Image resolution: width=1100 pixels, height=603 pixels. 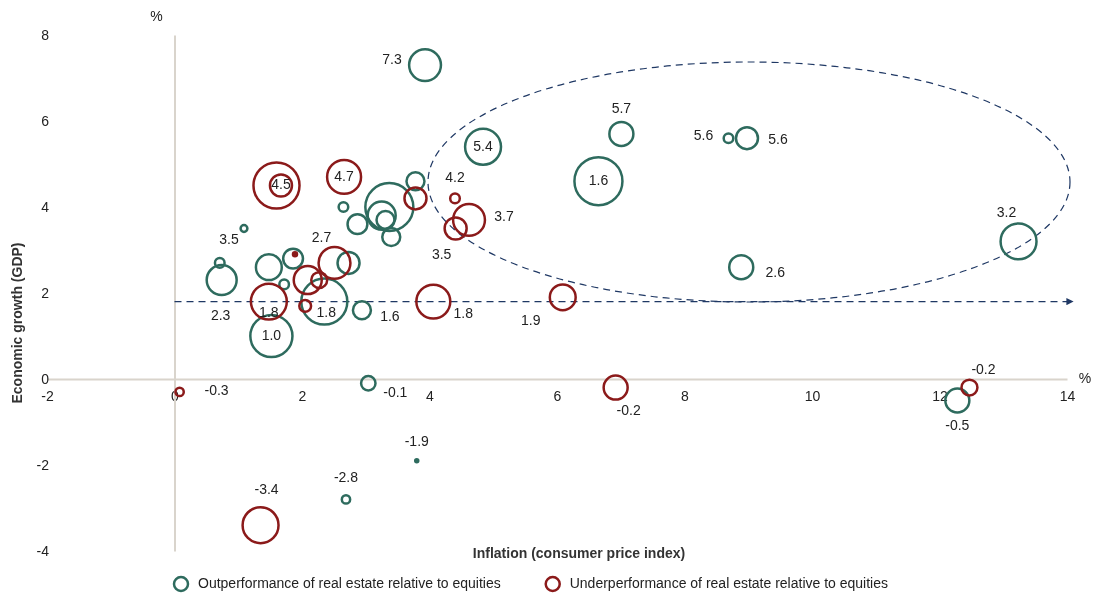 What do you see at coordinates (598, 179) in the screenshot?
I see `annotation: 1.6` at bounding box center [598, 179].